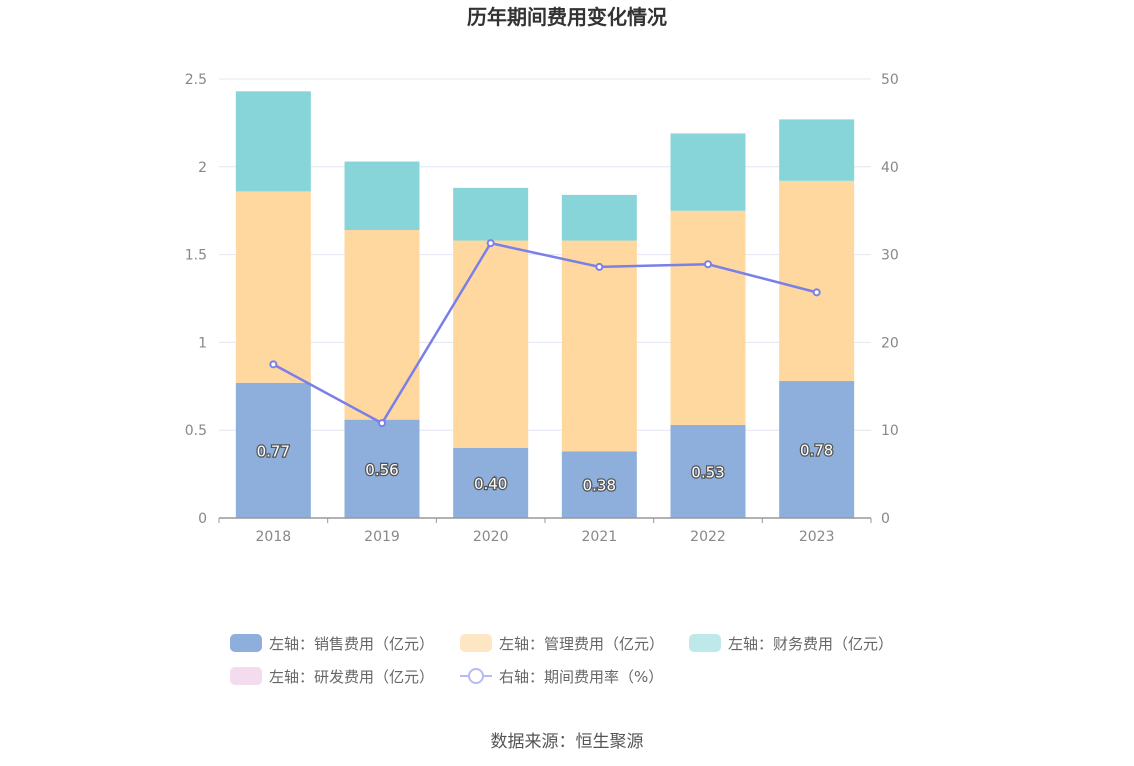 The height and width of the screenshot is (766, 1134). I want to click on rate-line, so click(544, 333).